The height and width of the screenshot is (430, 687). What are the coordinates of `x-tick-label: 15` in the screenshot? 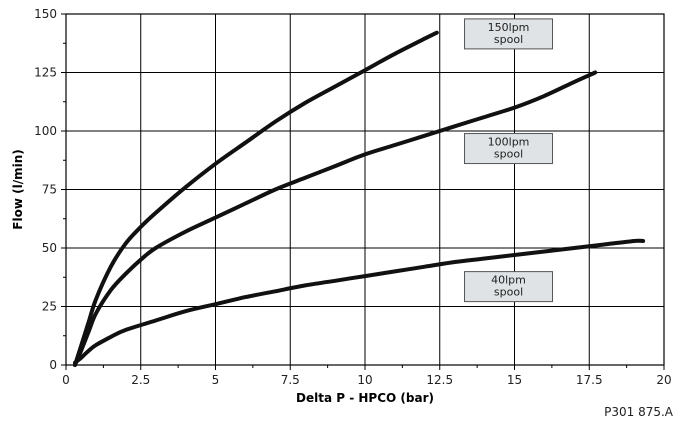 It's located at (514, 380).